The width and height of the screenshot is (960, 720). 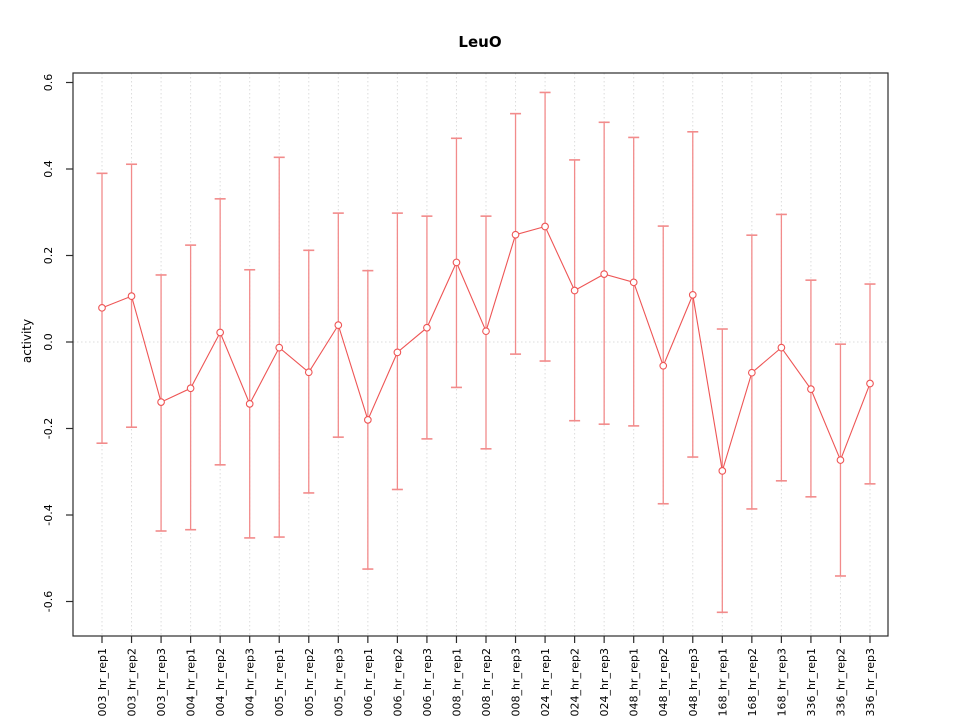 I want to click on x-tick-label: 003_hr_rep2, so click(x=132, y=682).